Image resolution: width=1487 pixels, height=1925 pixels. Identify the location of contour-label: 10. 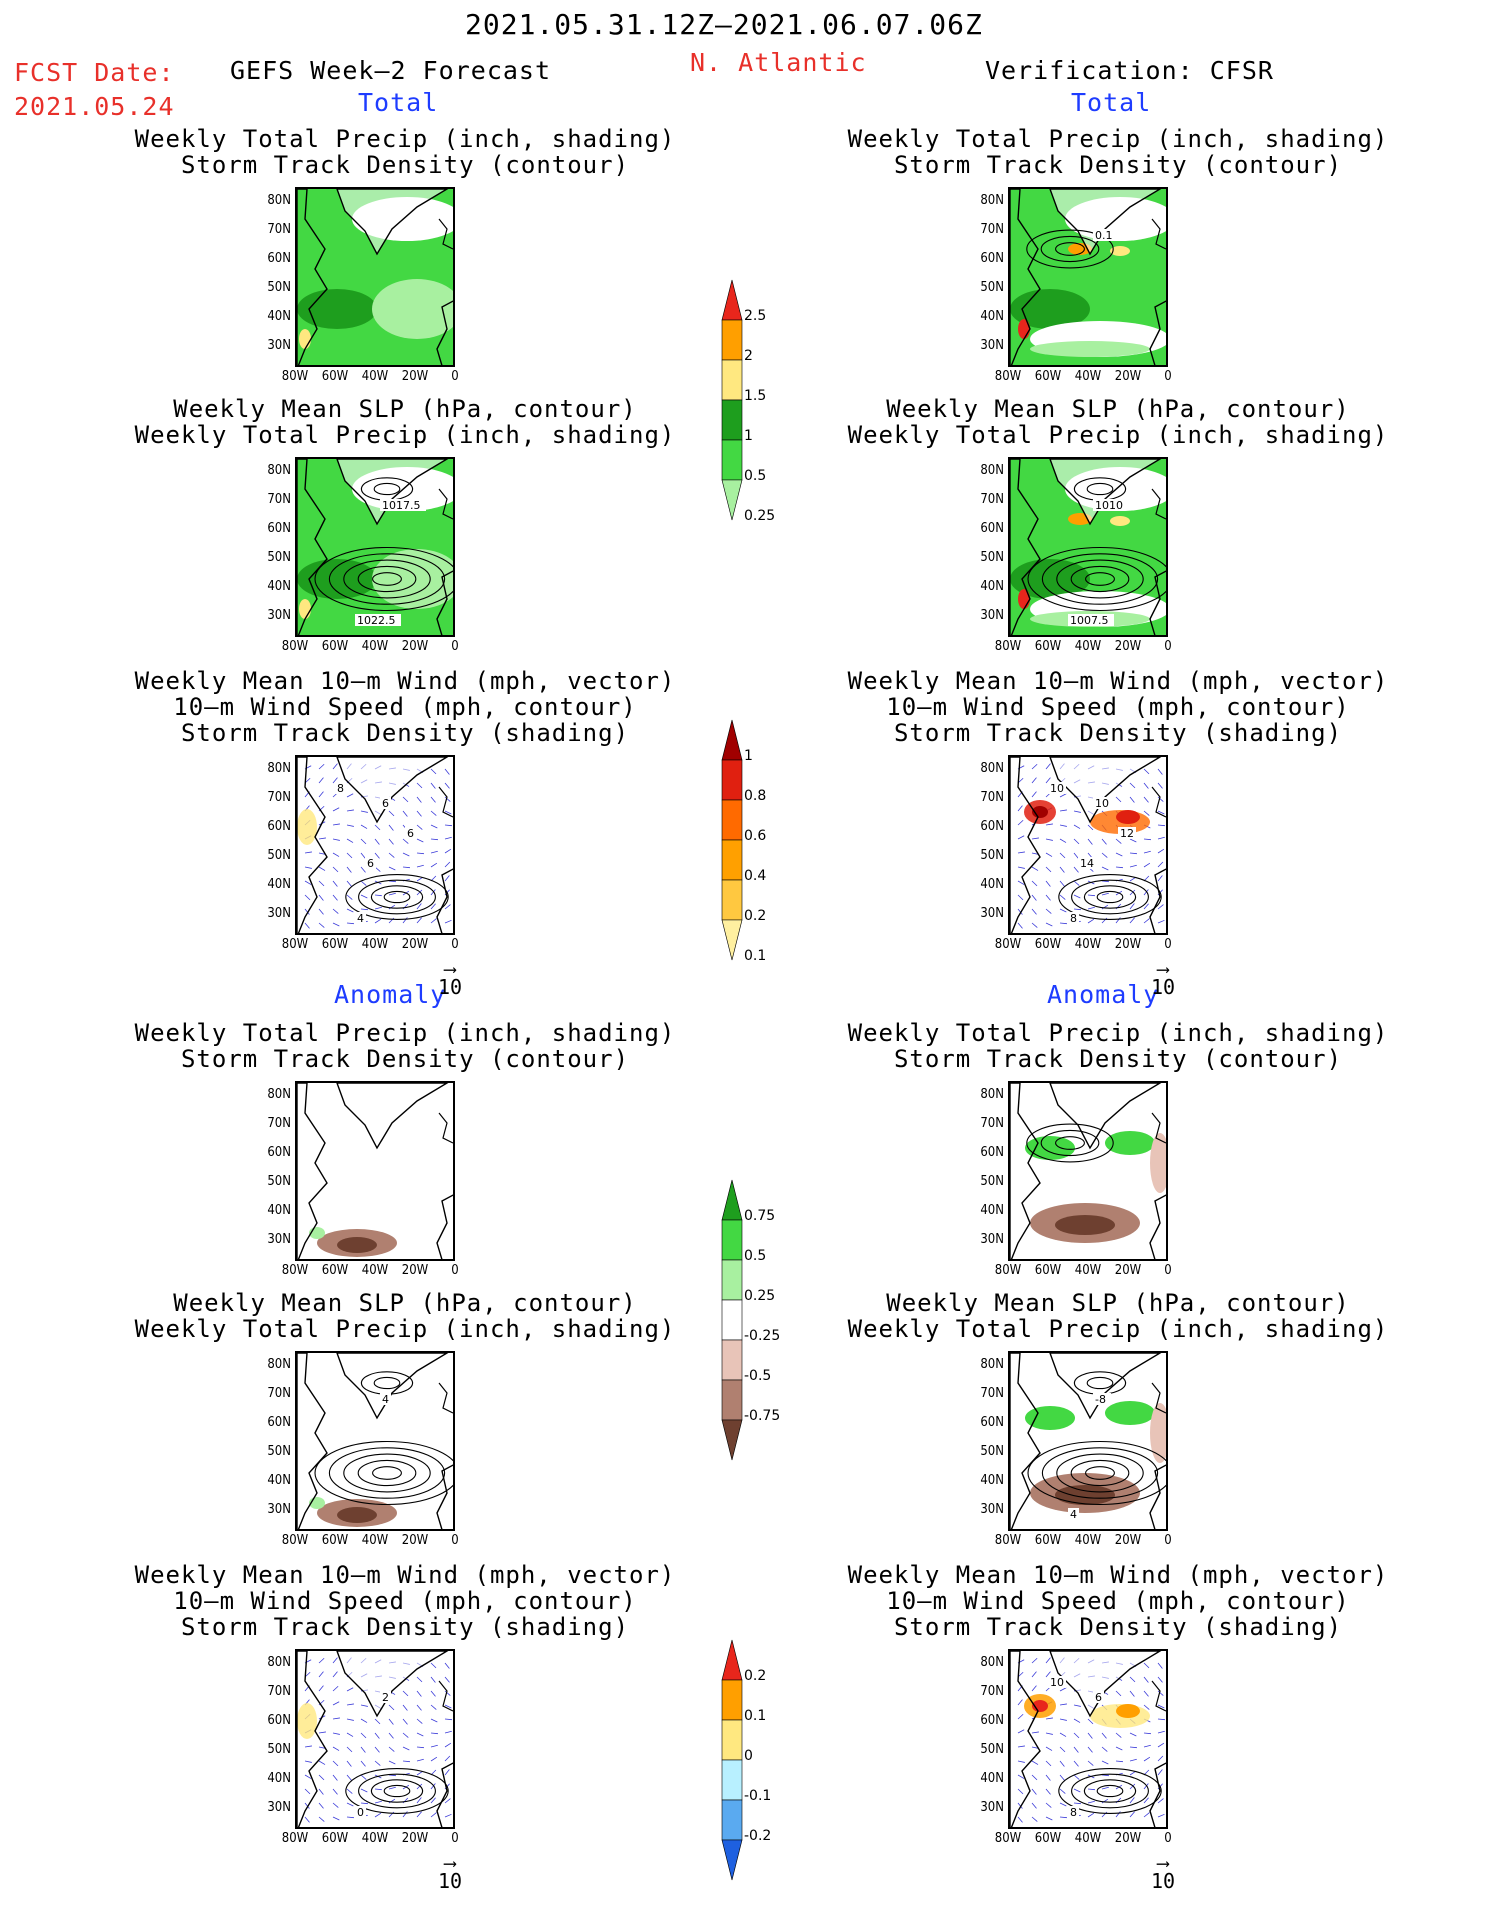
(1057, 788).